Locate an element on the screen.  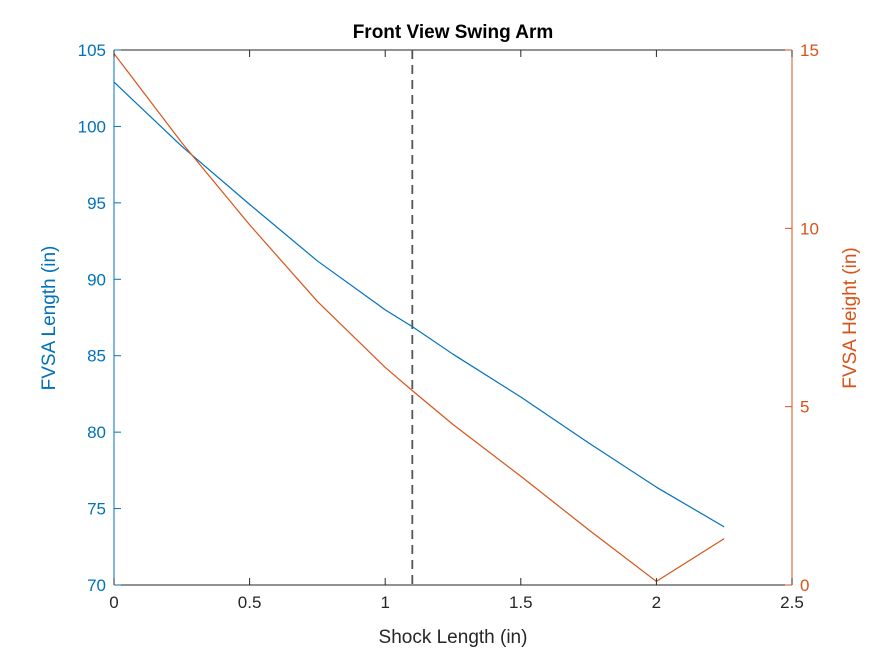
y-left-tick-label: 70 is located at coordinates (96, 585).